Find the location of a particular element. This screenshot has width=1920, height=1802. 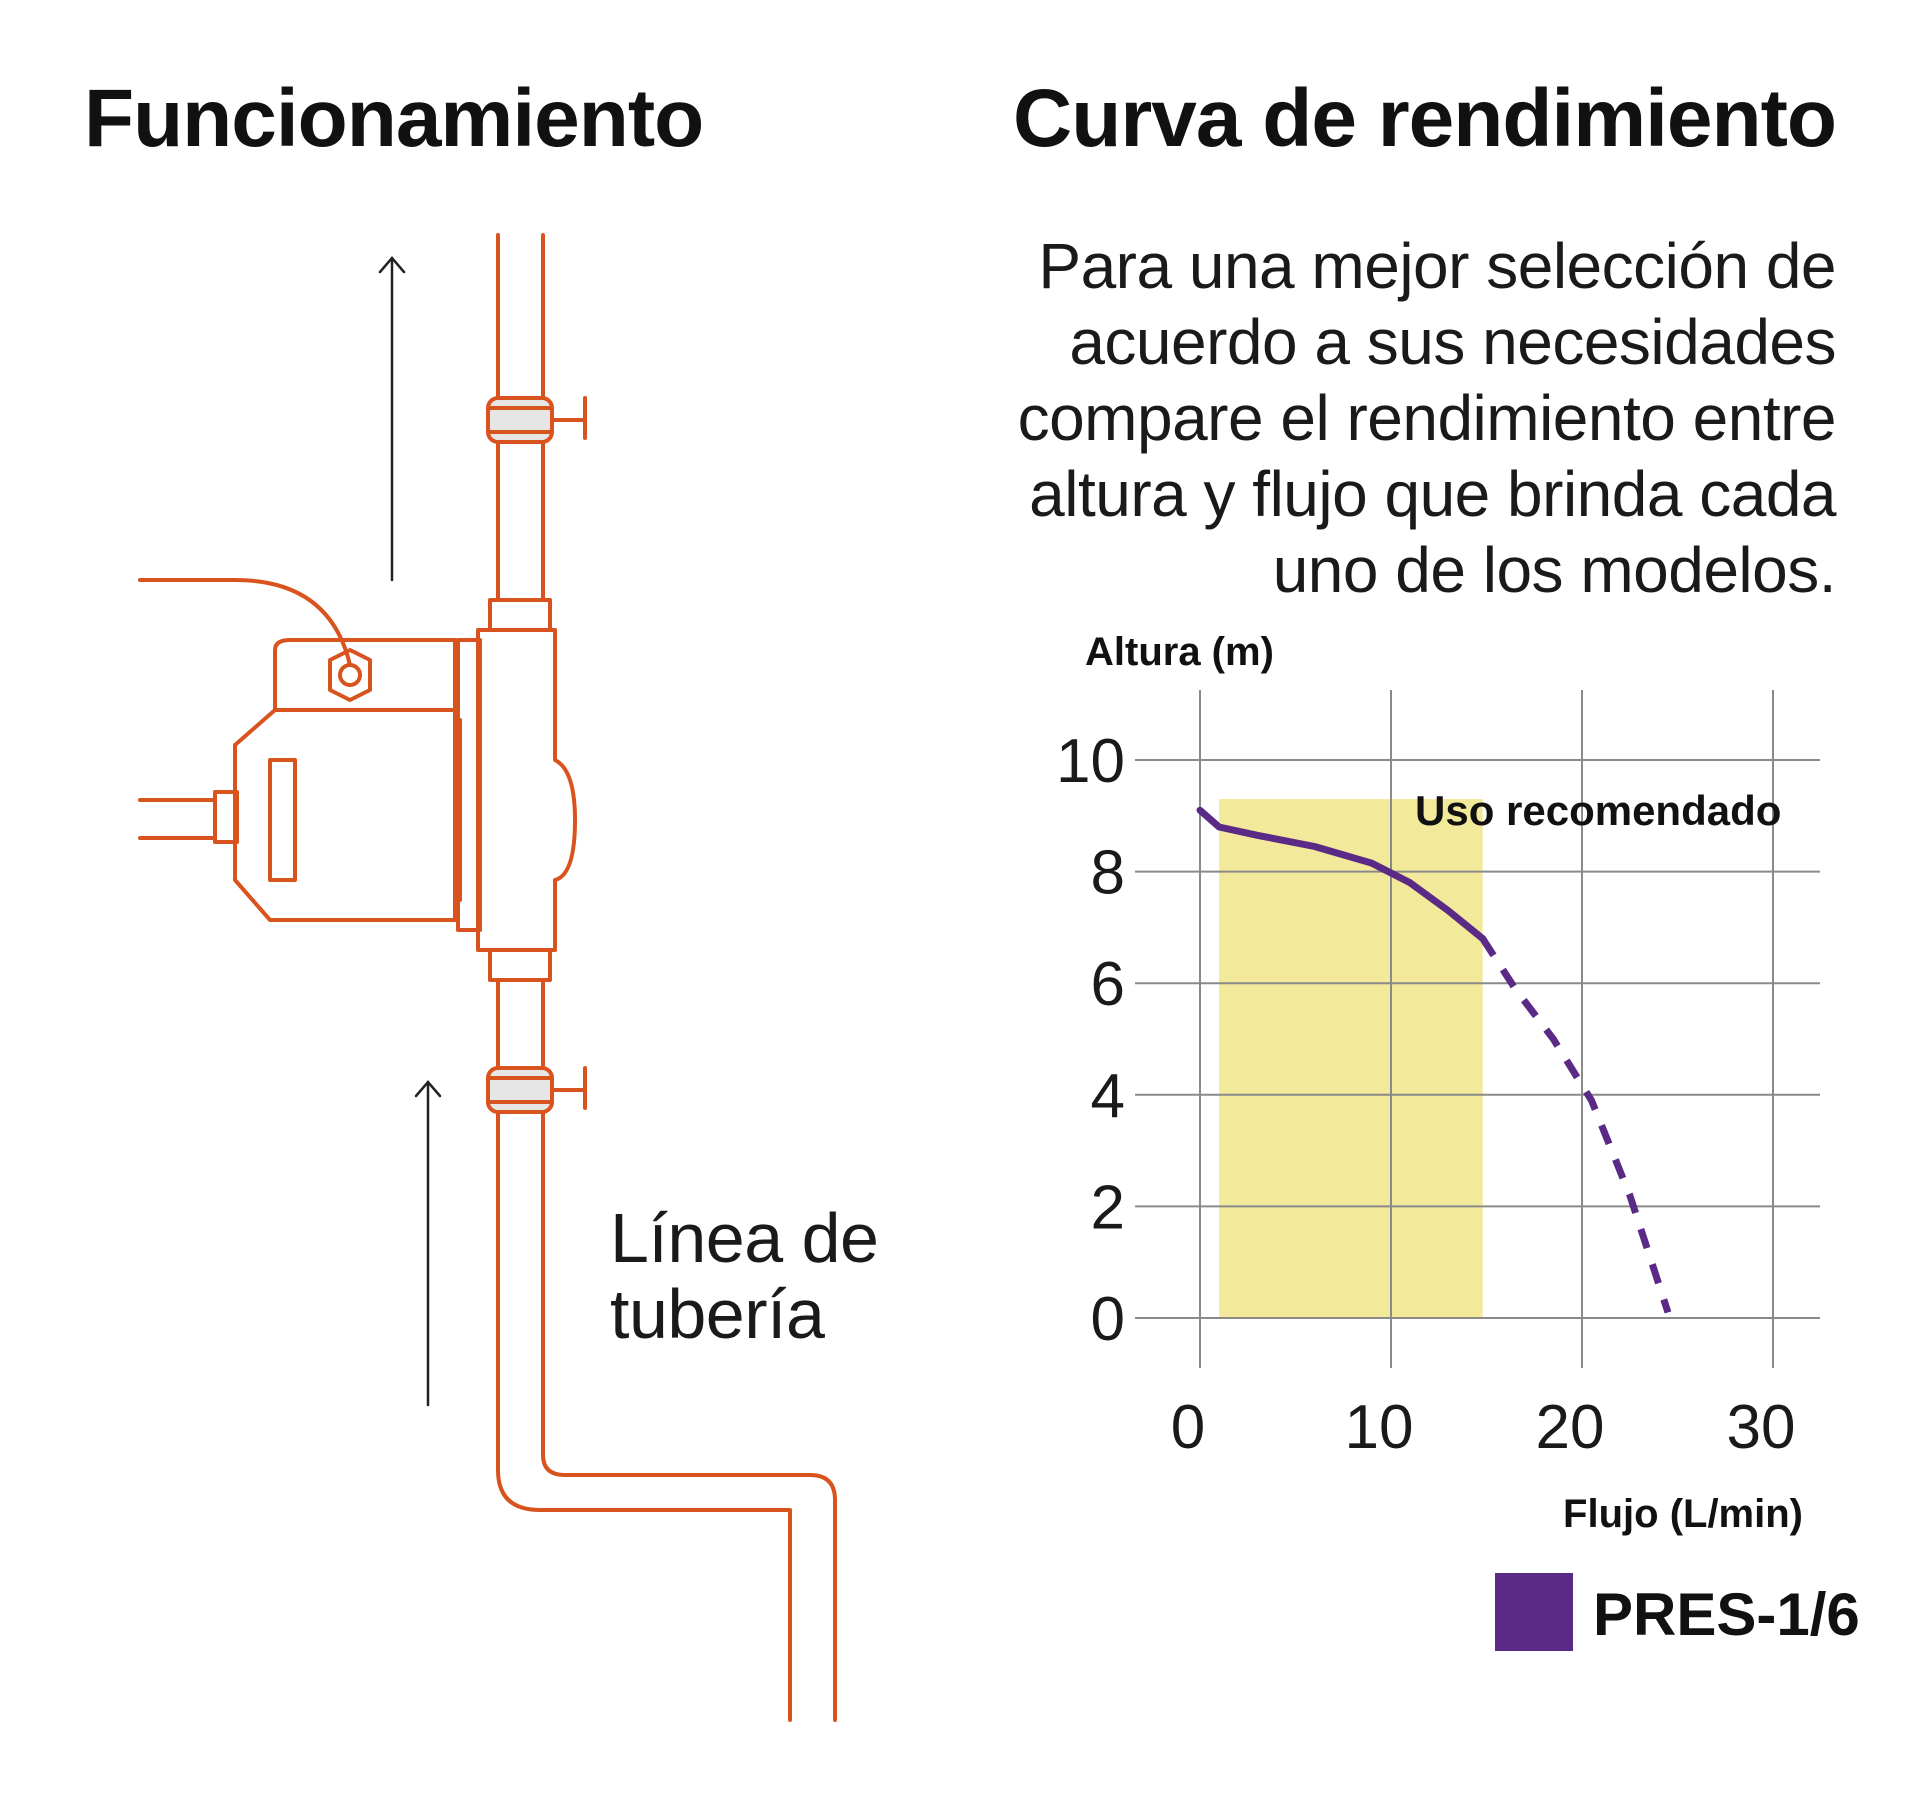

upper-valve is located at coordinates (536, 420).